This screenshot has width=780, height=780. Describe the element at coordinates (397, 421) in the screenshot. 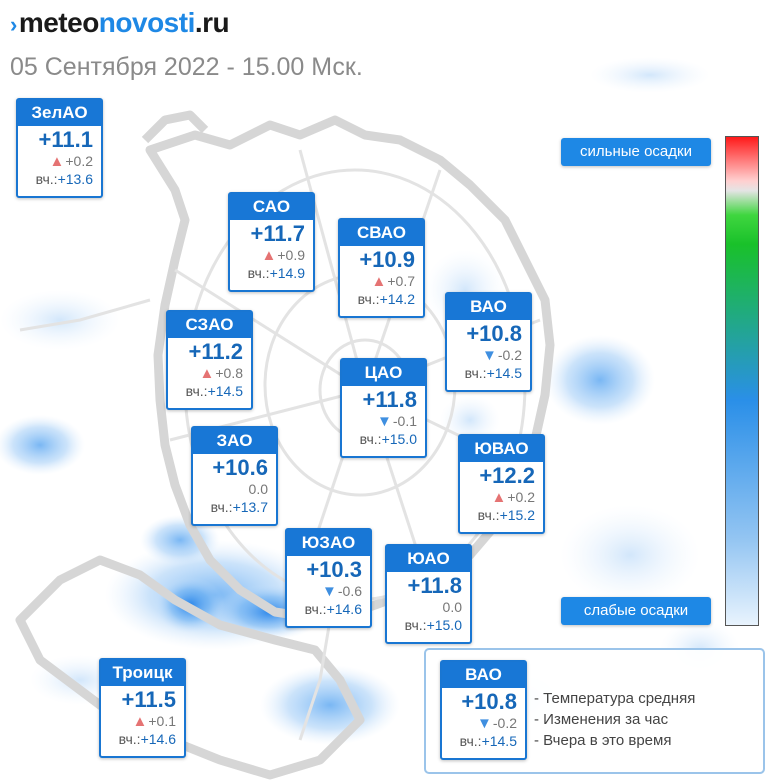

I see `hourly-change: ▼-0.1` at that location.